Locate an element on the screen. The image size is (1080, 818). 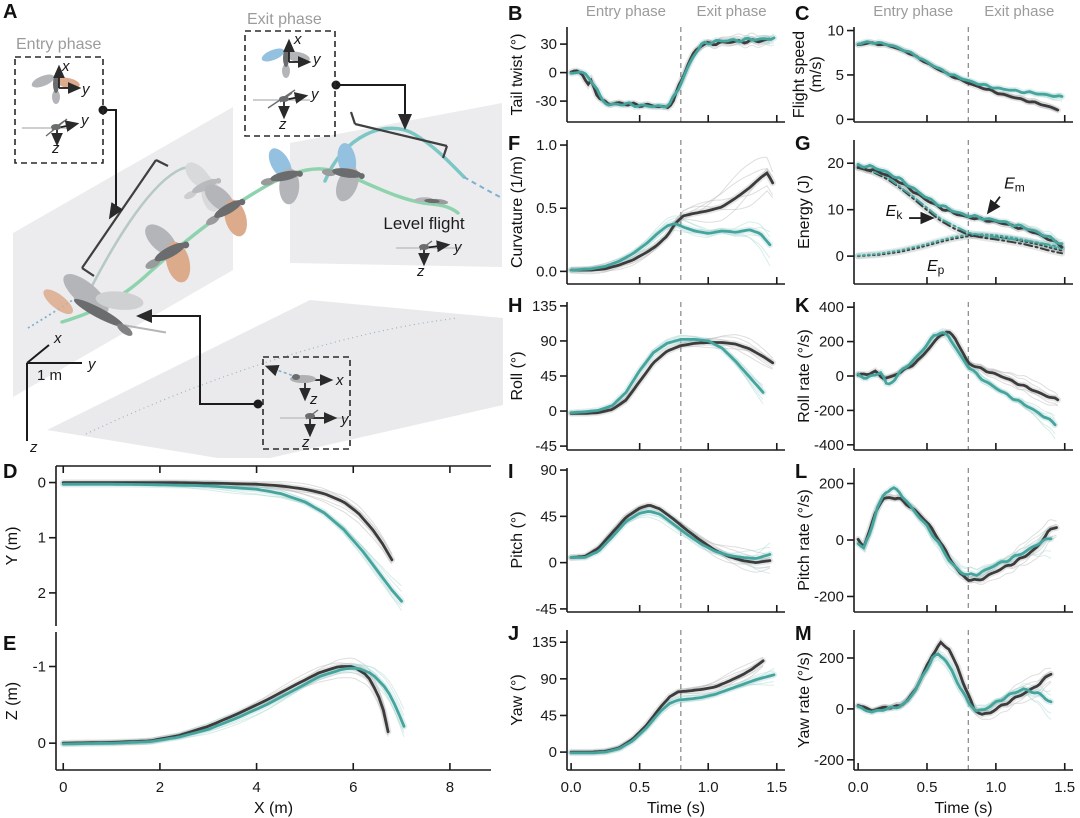
panel-letter-f: F is located at coordinates (514, 144).